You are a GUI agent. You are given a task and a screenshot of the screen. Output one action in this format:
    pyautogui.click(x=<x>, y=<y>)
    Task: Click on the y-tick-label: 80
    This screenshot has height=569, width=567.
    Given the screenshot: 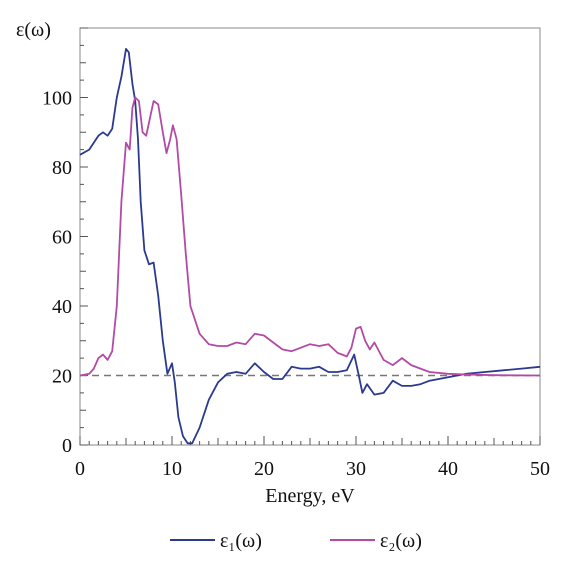 What is the action you would take?
    pyautogui.click(x=62, y=168)
    